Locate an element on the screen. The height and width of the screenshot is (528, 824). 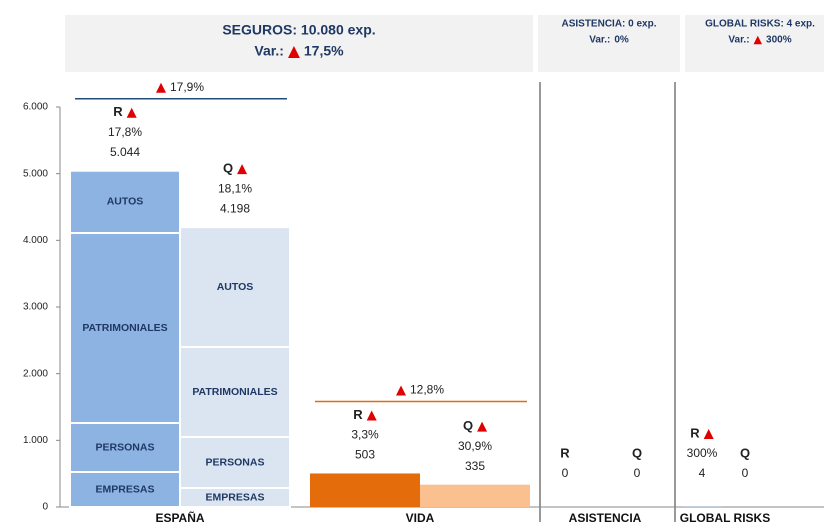
y-tick-label: 4.000 is located at coordinates (35, 240).